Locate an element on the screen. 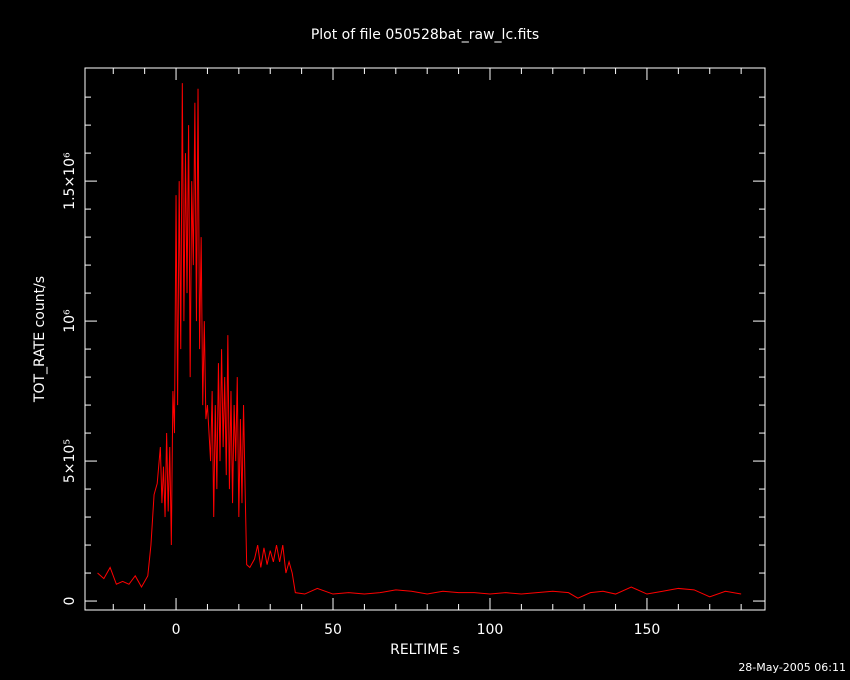 The image size is (850, 680). y-axis-label: TOT_RATE count/s is located at coordinates (40, 339).